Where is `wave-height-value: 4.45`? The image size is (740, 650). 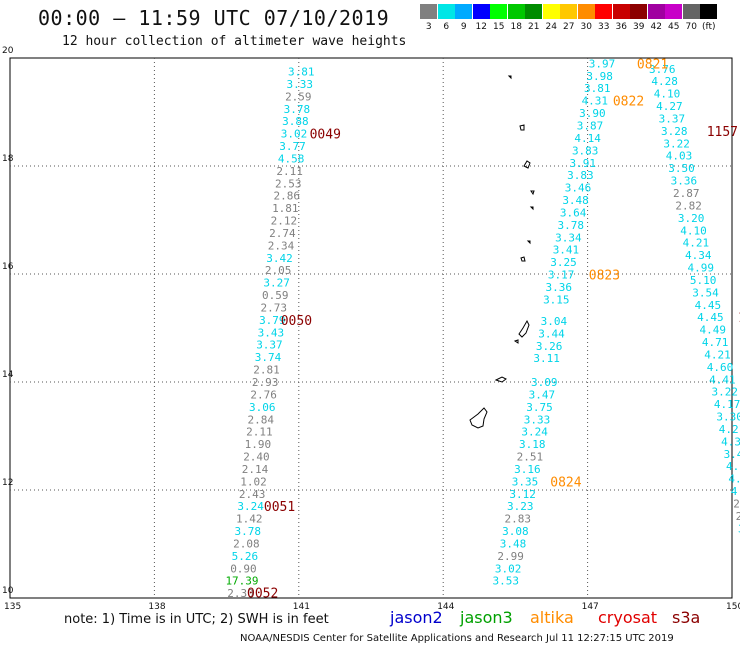
wave-height-value: 4.45 is located at coordinates (710, 317).